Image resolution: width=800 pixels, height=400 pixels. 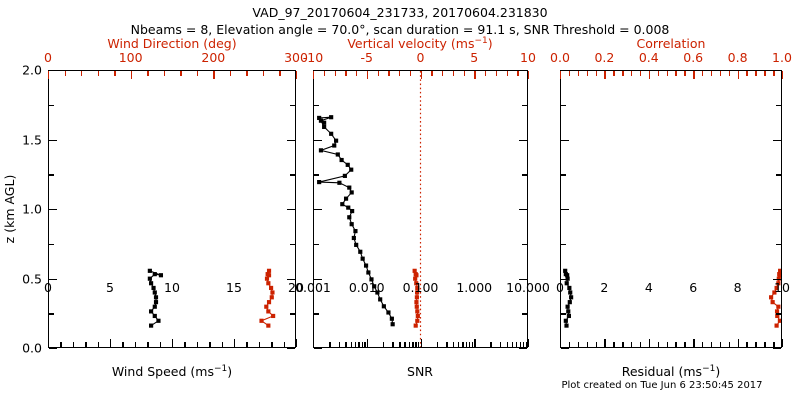 I want to click on y-tick-label: 0.5, so click(x=32, y=278).